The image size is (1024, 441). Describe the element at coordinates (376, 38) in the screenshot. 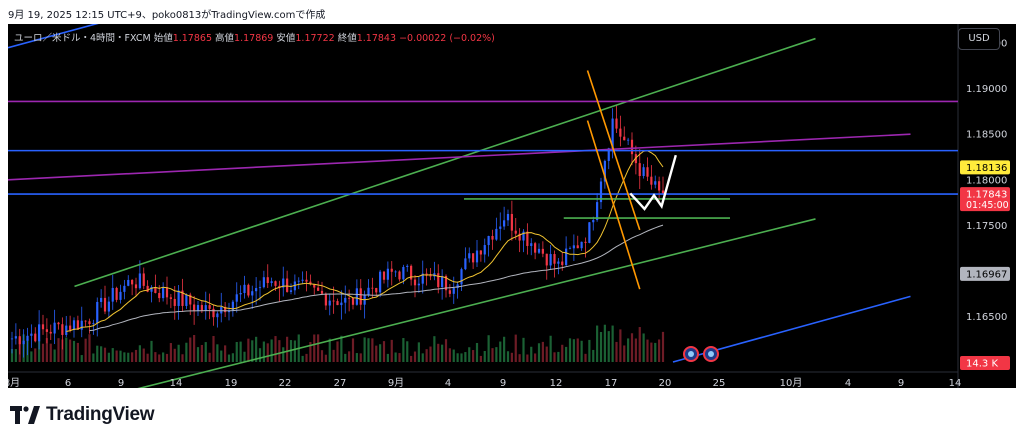

I see `close-value: 1.17843` at that location.